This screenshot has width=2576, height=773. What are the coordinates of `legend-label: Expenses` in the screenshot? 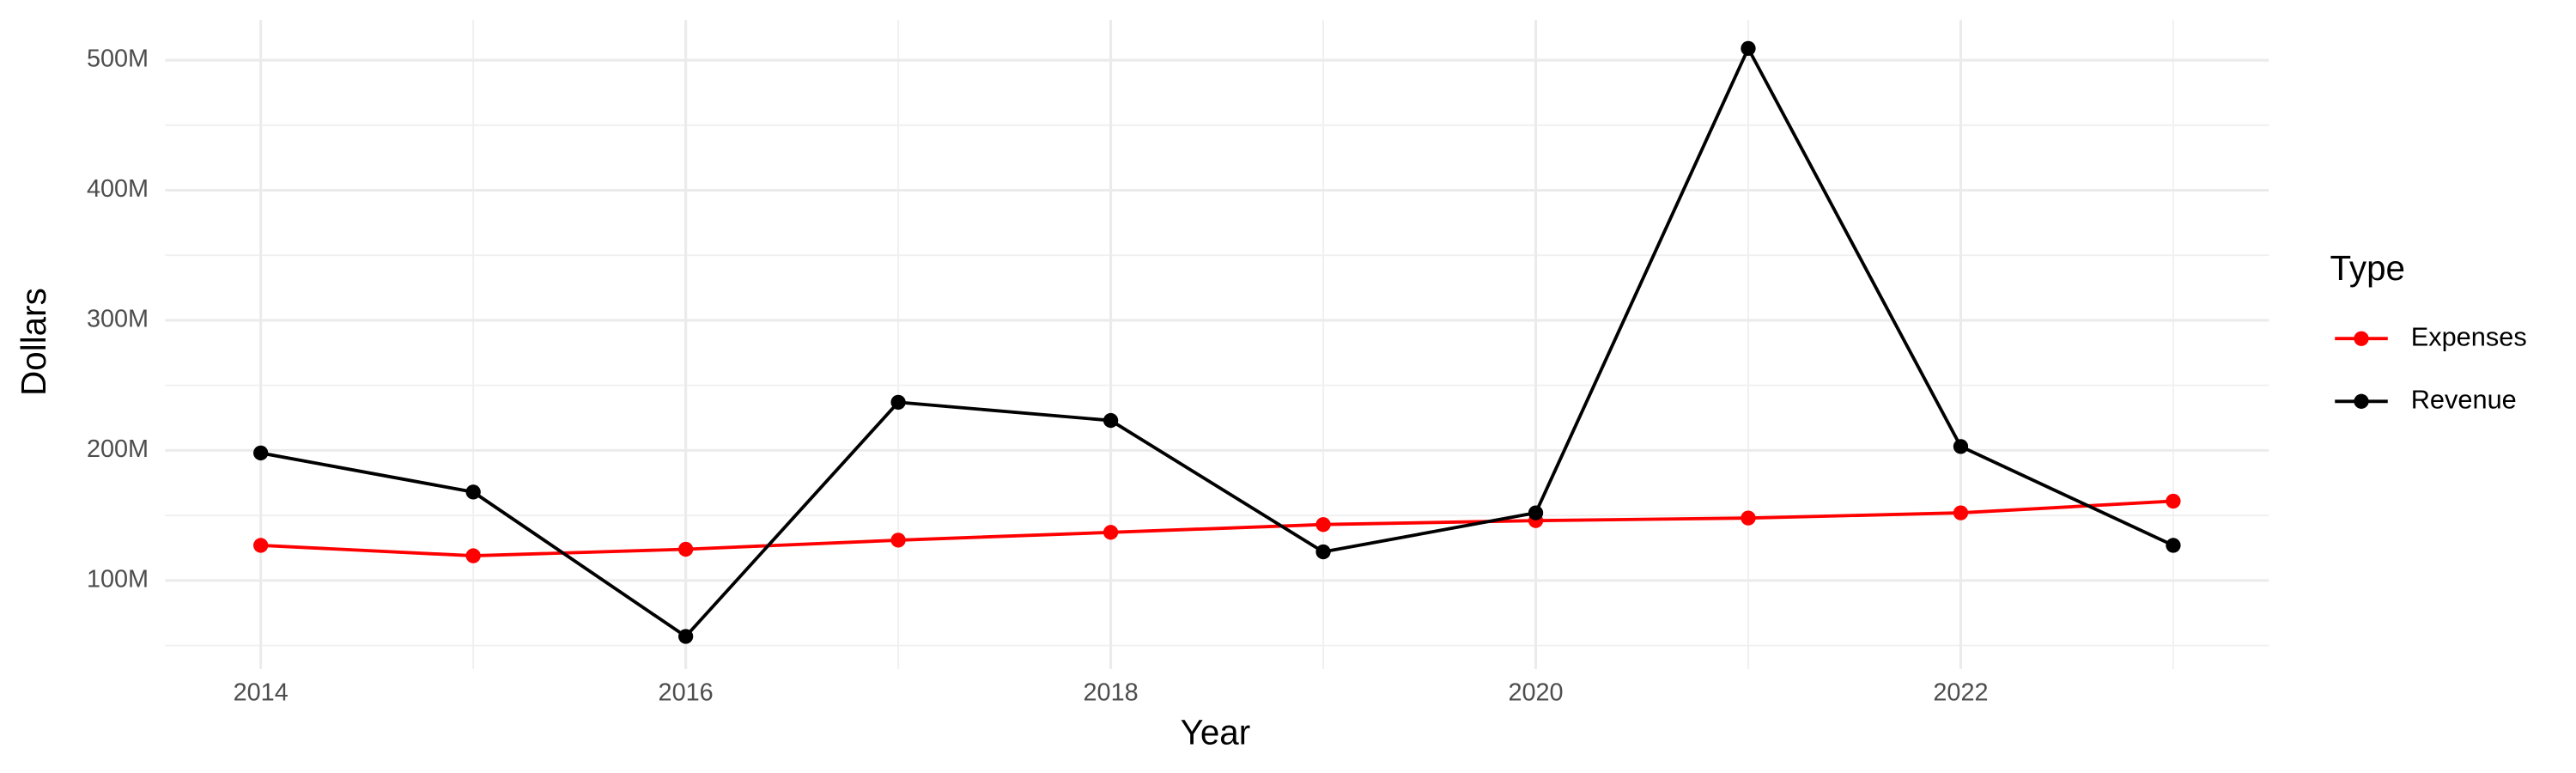 It's located at (2469, 336).